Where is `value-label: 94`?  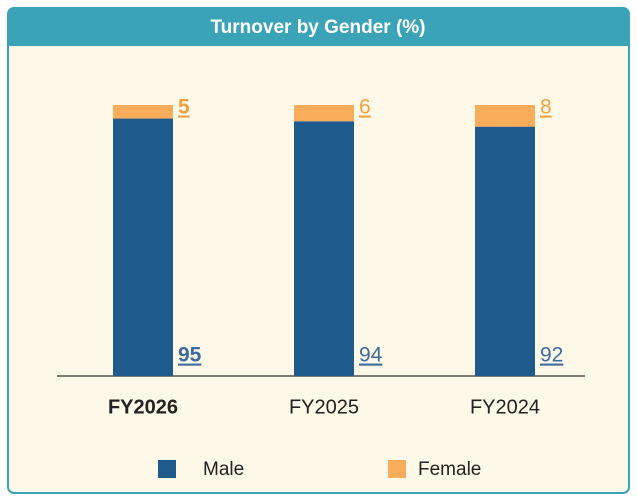 value-label: 94 is located at coordinates (371, 355).